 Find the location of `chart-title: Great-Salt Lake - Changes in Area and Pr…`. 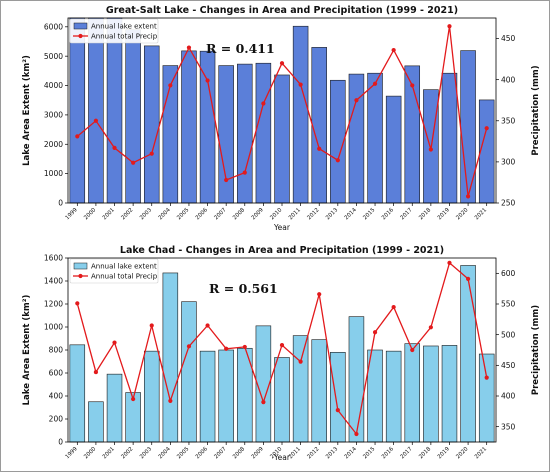

chart-title: Great-Salt Lake - Changes in Area and Pr… is located at coordinates (282, 10).